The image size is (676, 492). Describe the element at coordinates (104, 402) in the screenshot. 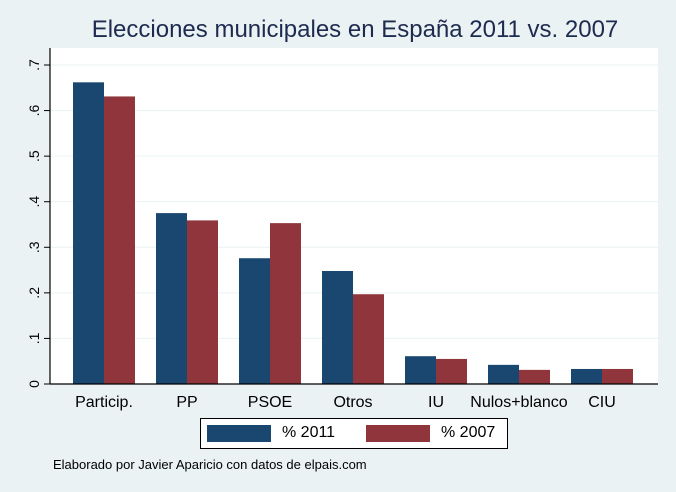

I see `x-tick-label: Particip.` at that location.